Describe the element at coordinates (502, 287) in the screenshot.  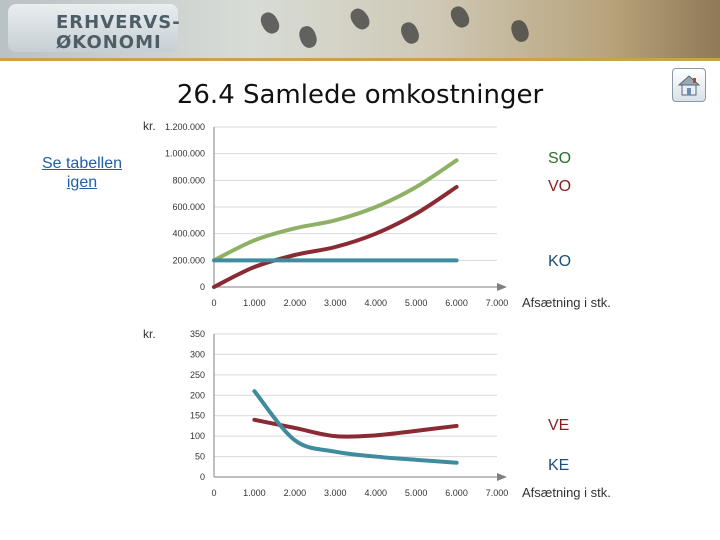
I see `chart1-x-axis-arrow` at that location.